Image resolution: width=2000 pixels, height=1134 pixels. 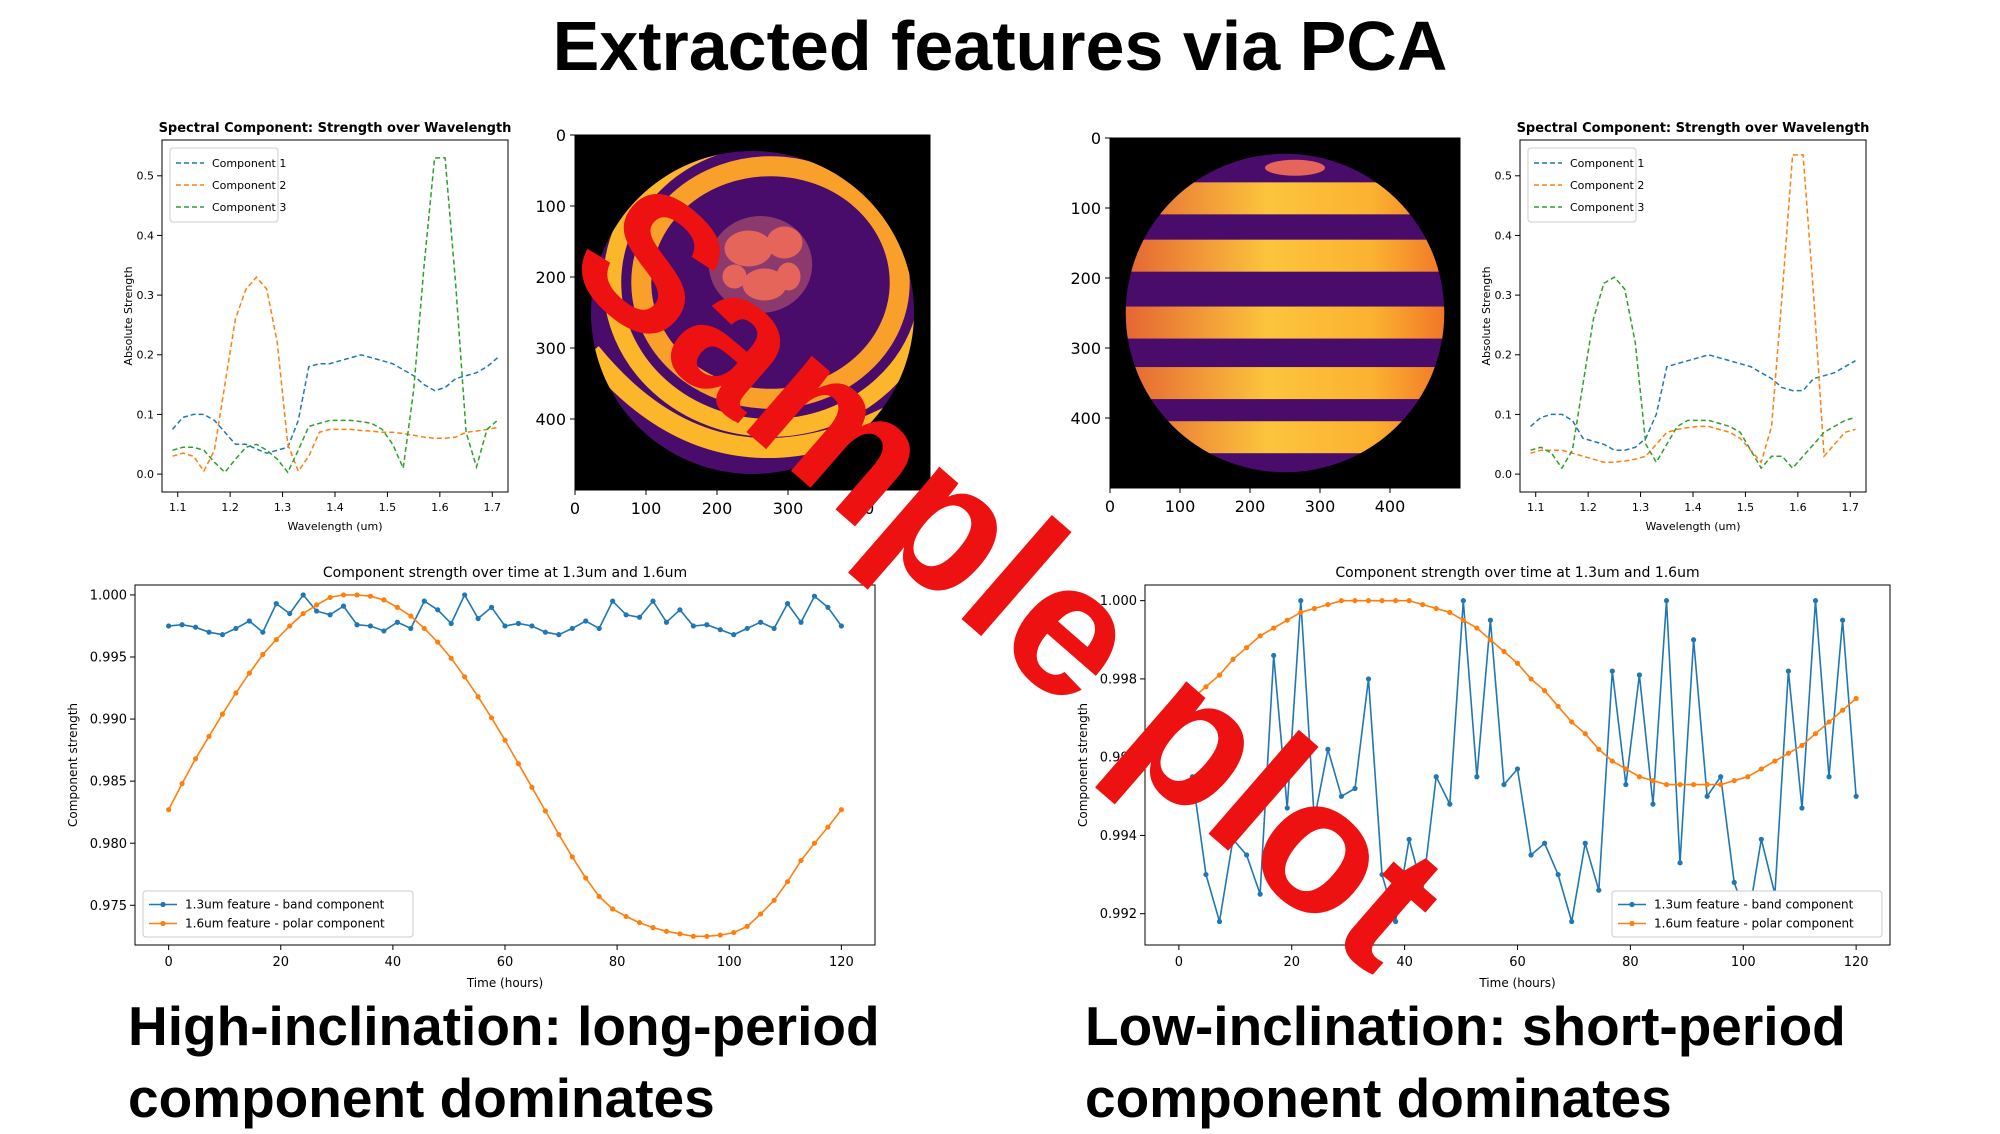 What do you see at coordinates (617, 962) in the screenshot?
I see `x-tick-label: 80` at bounding box center [617, 962].